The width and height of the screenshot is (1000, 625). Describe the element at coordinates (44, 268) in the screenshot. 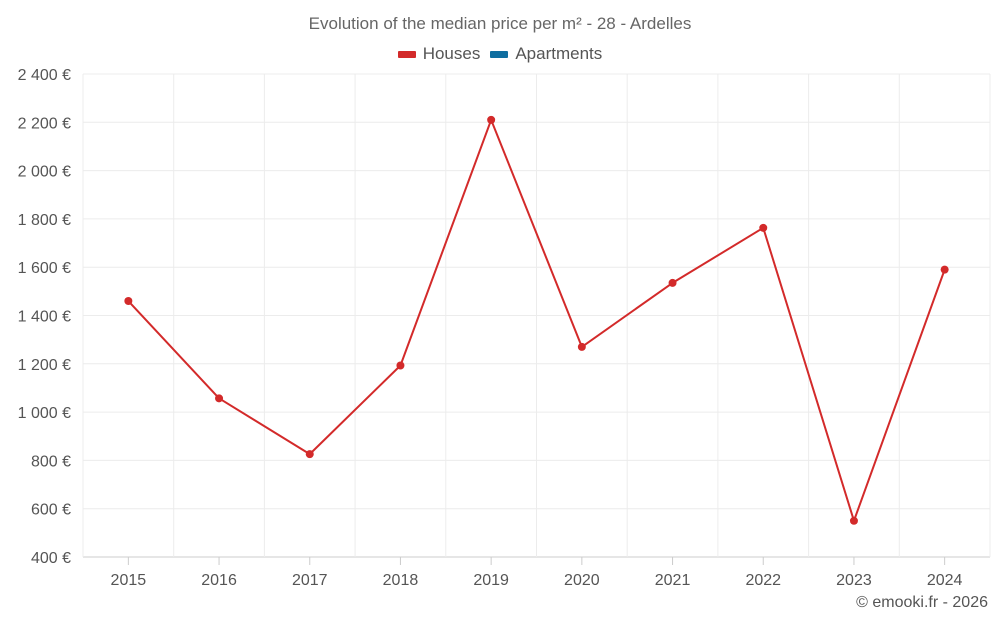

I see `y-tick-label: 1 600 €` at that location.